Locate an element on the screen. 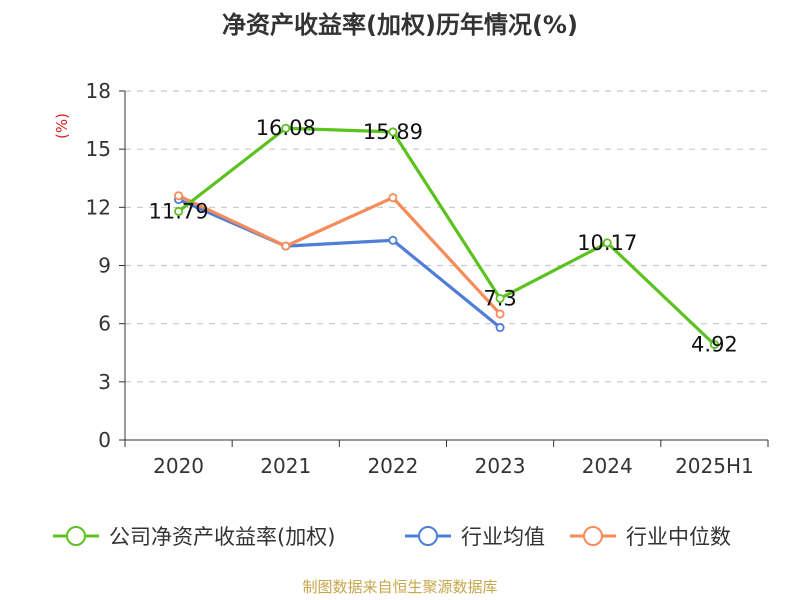 The height and width of the screenshot is (600, 800). data-label: 15.89 is located at coordinates (393, 132).